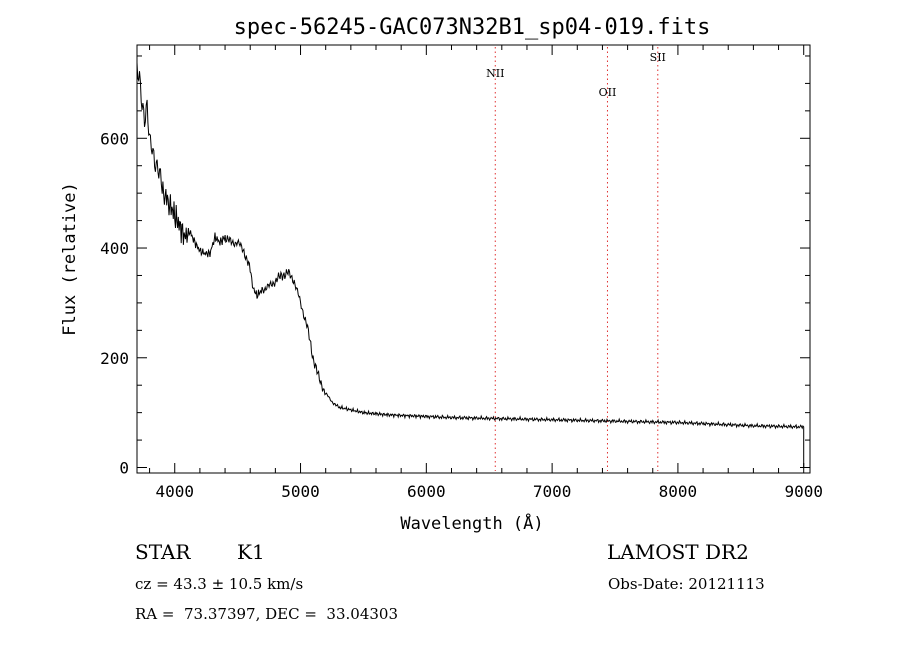  I want to click on x-tick-label: 8000, so click(678, 491).